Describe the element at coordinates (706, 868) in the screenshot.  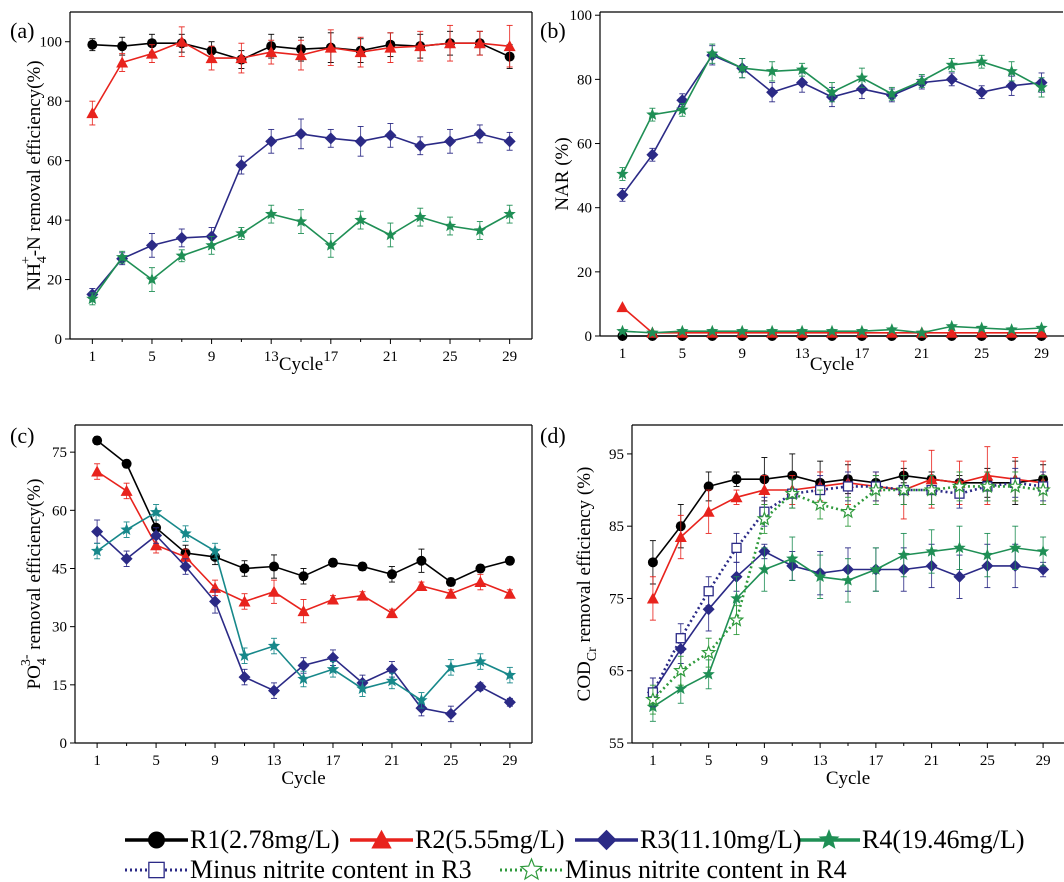
I see `legend-label-m4: Minus nitrite content in R4` at that location.